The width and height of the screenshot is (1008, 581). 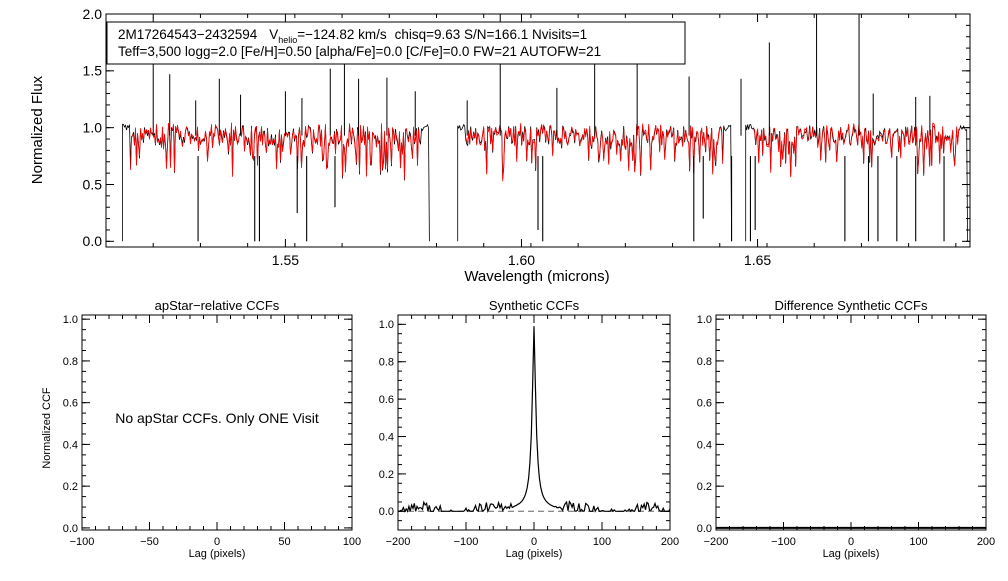 I want to click on object-id: 2M17264543−2432594, so click(x=188, y=34).